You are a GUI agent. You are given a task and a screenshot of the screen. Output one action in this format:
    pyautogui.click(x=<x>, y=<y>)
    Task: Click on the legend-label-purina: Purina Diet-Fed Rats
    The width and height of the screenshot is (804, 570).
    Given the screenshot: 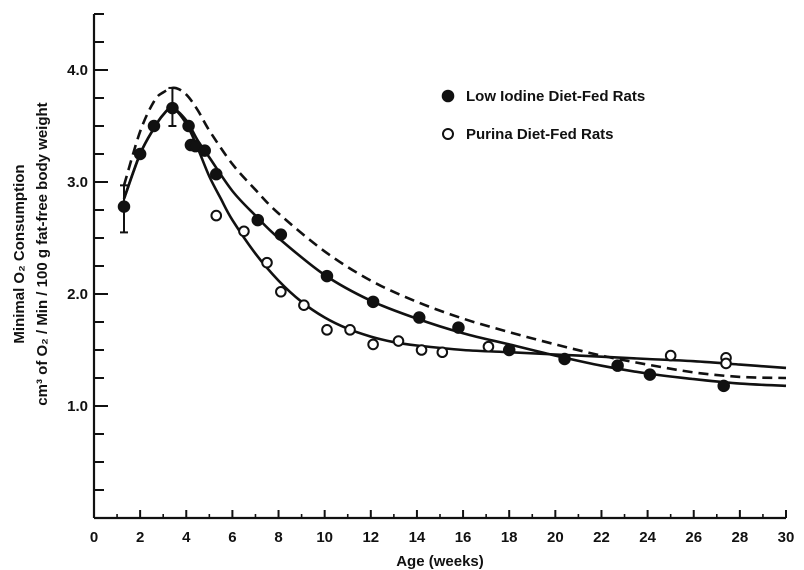 What is the action you would take?
    pyautogui.click(x=540, y=134)
    